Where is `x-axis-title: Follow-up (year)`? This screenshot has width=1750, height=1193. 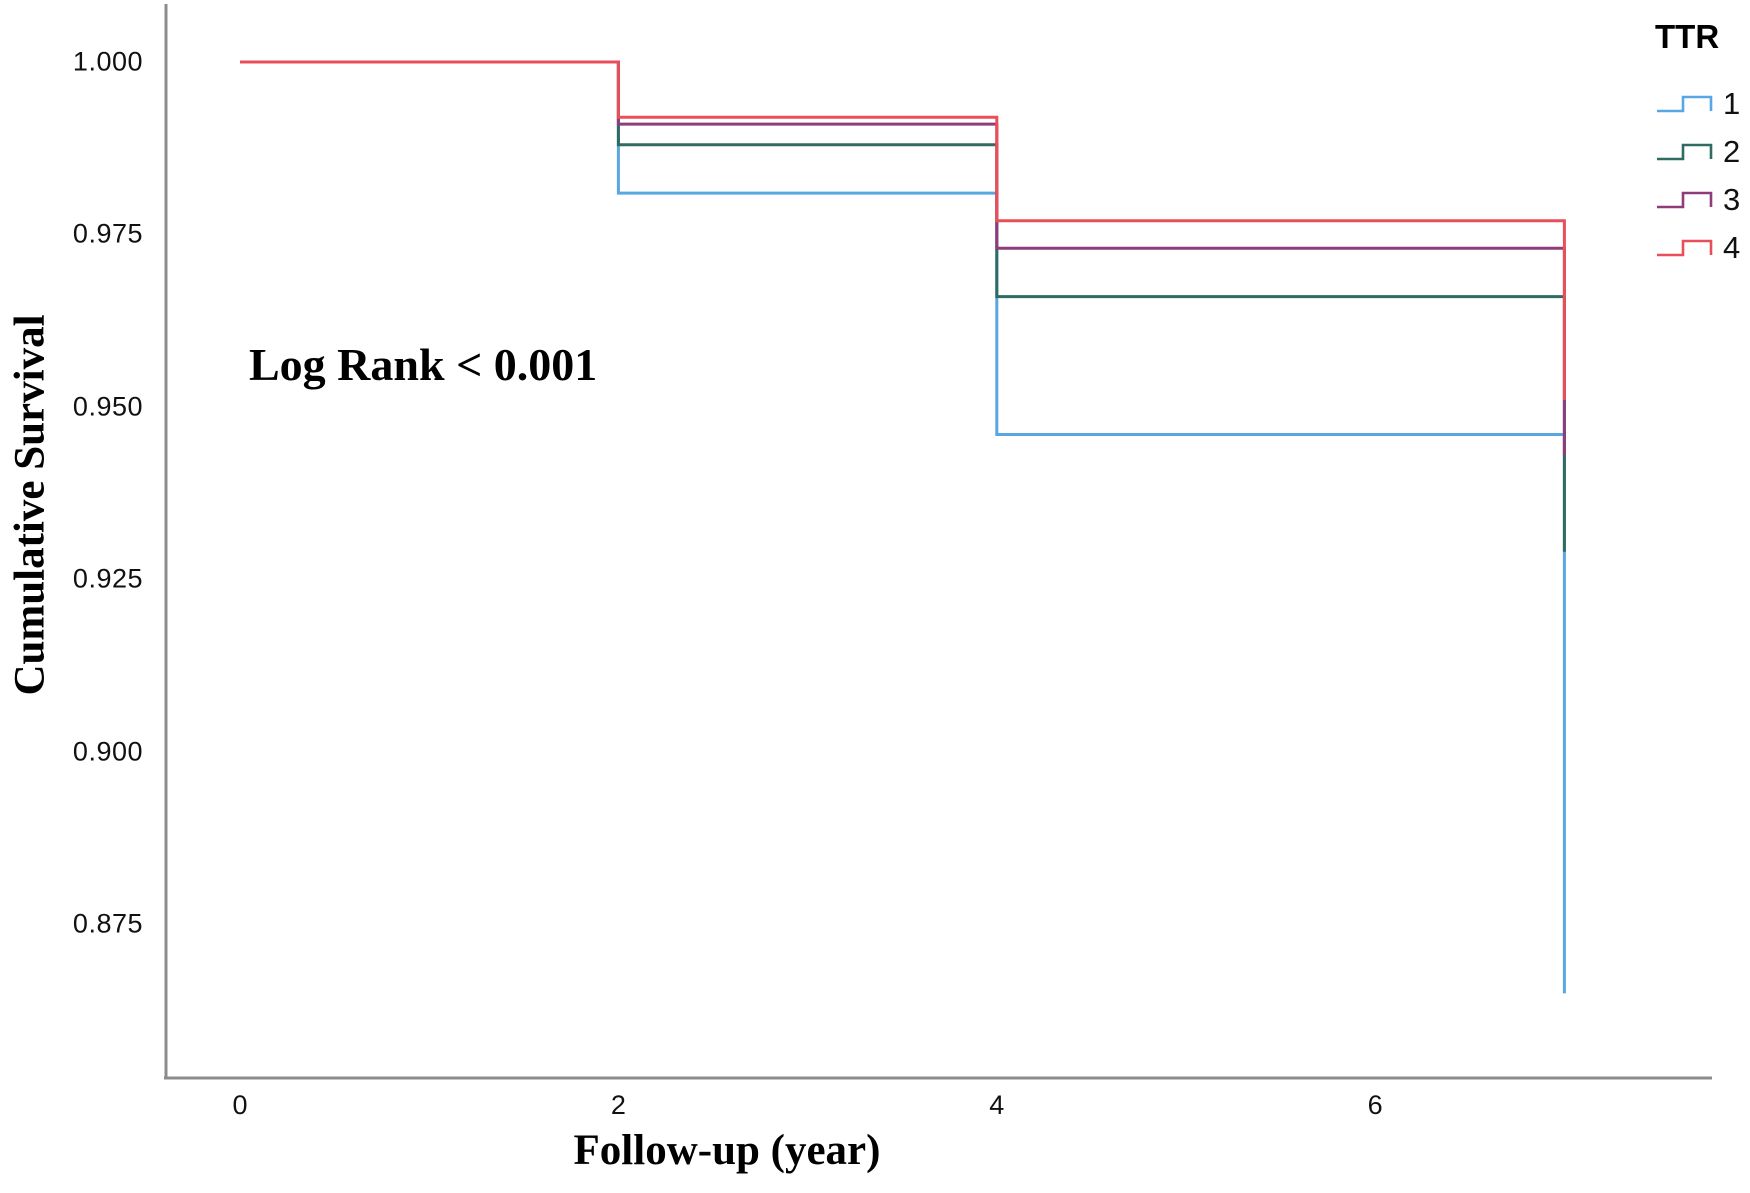 x-axis-title: Follow-up (year) is located at coordinates (727, 1150).